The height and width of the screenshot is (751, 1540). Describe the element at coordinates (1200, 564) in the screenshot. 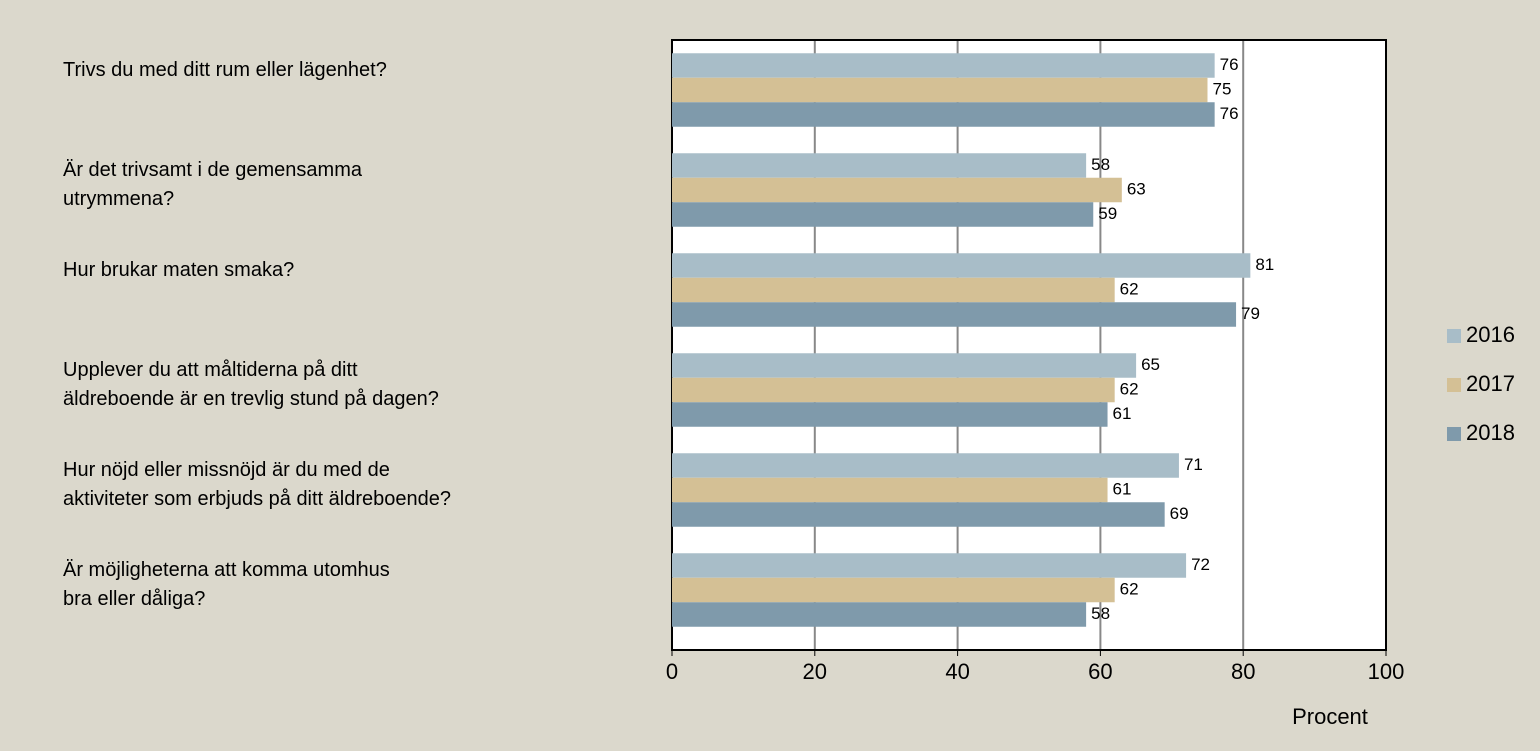

I see `data-label: 72` at that location.